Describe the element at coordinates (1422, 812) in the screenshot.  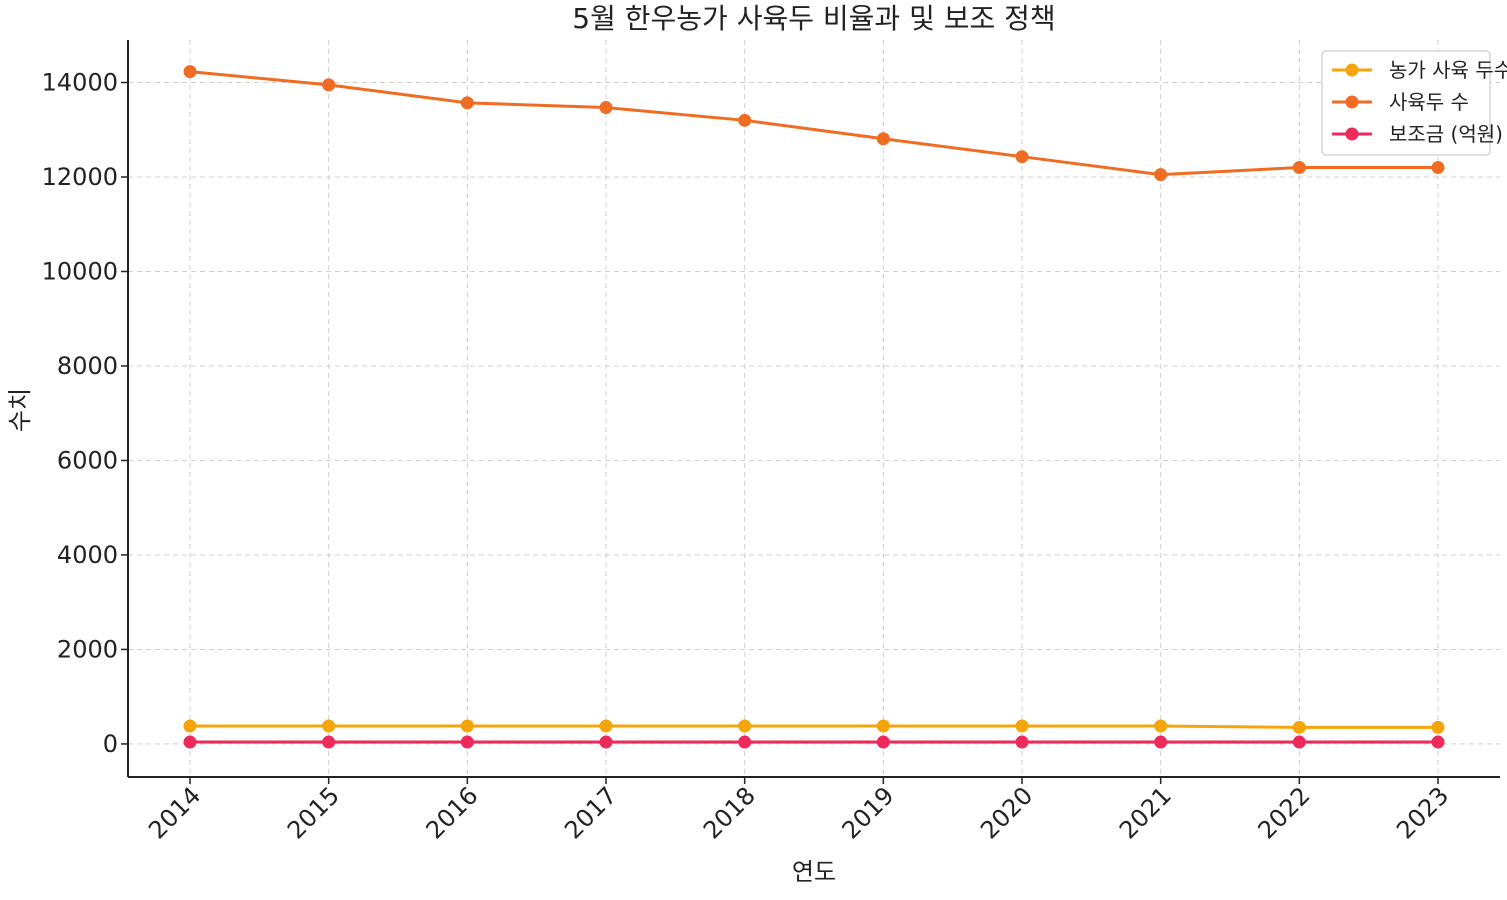
I see `x-tick-label: 2023` at that location.